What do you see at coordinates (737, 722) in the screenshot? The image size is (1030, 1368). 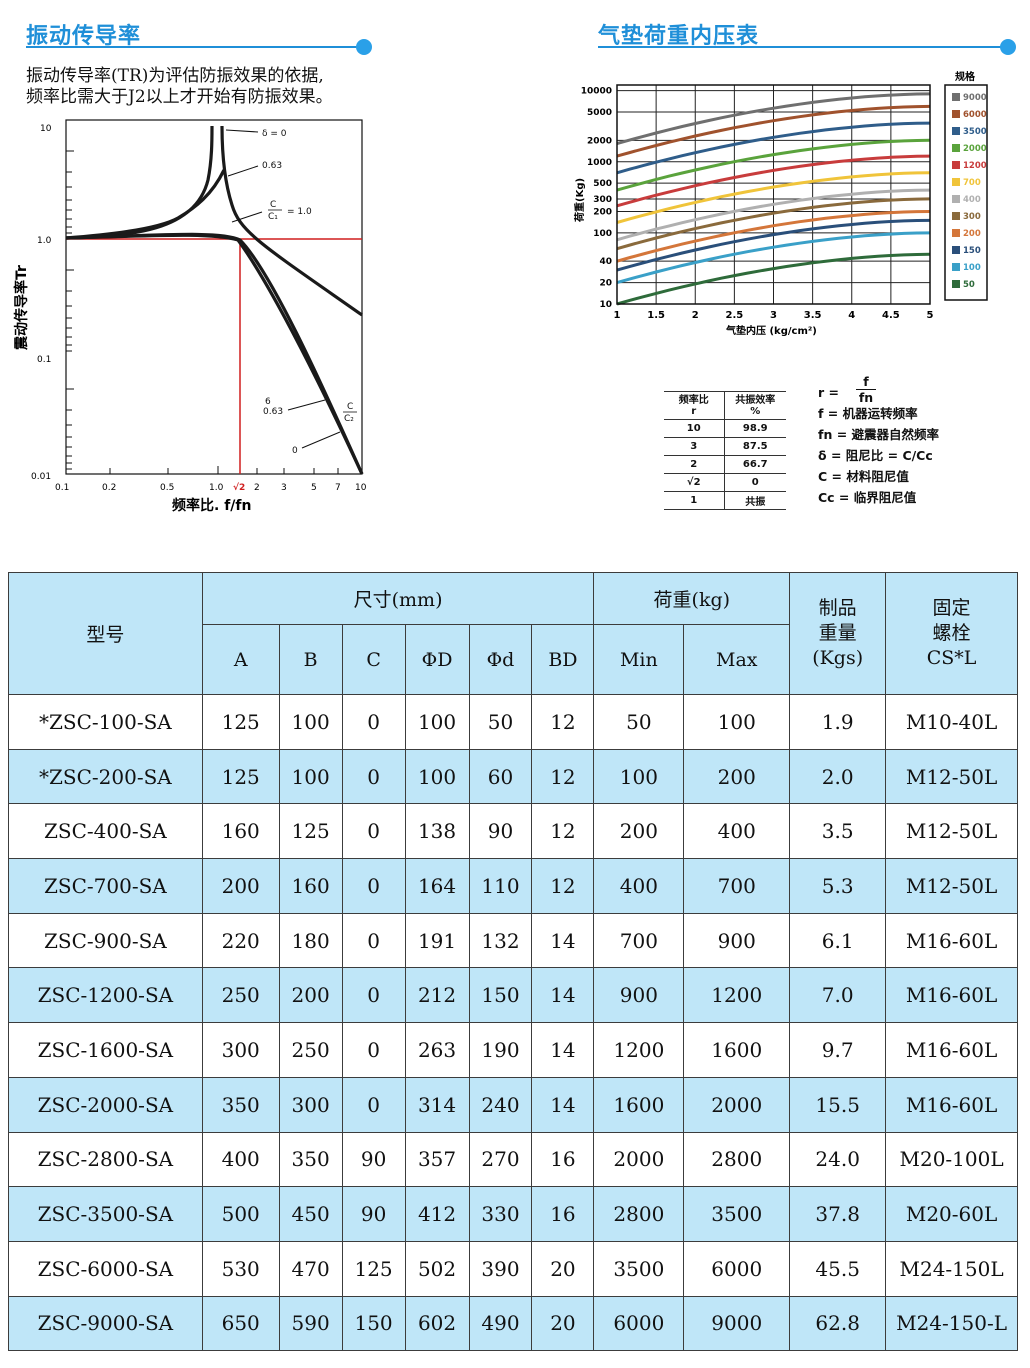 I see `cell-max: 100` at bounding box center [737, 722].